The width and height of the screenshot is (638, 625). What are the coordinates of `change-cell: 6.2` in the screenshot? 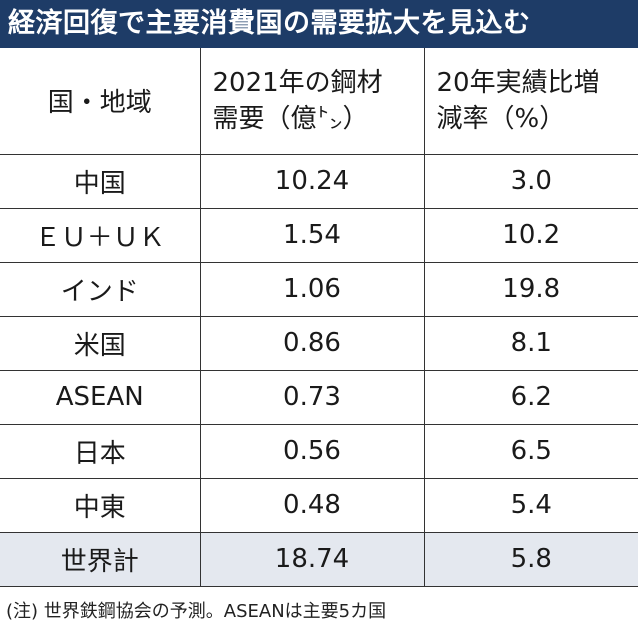 It's located at (530, 397).